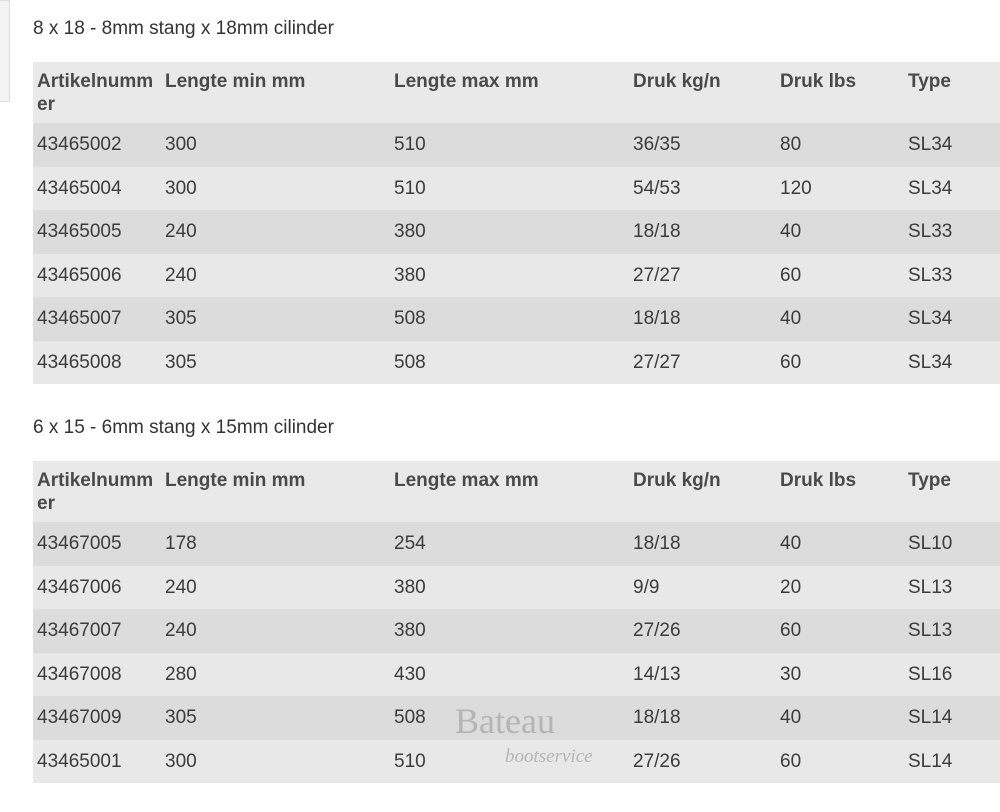 The image size is (1000, 812). What do you see at coordinates (516, 319) in the screenshot?
I see `table-row: 43465007 305 508 18/18 40 SL34` at bounding box center [516, 319].